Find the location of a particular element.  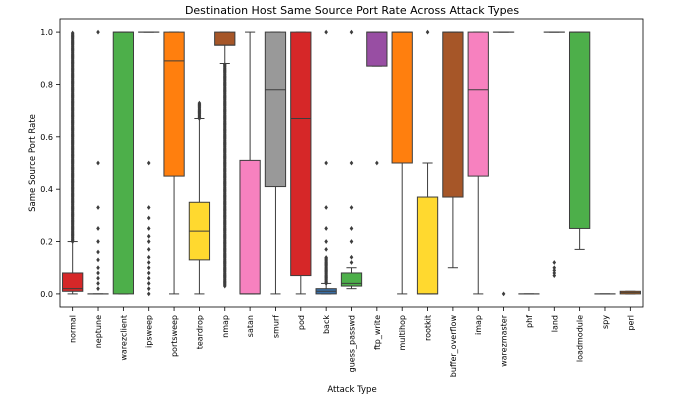

x-tick-label: smurf is located at coordinates (275, 326).